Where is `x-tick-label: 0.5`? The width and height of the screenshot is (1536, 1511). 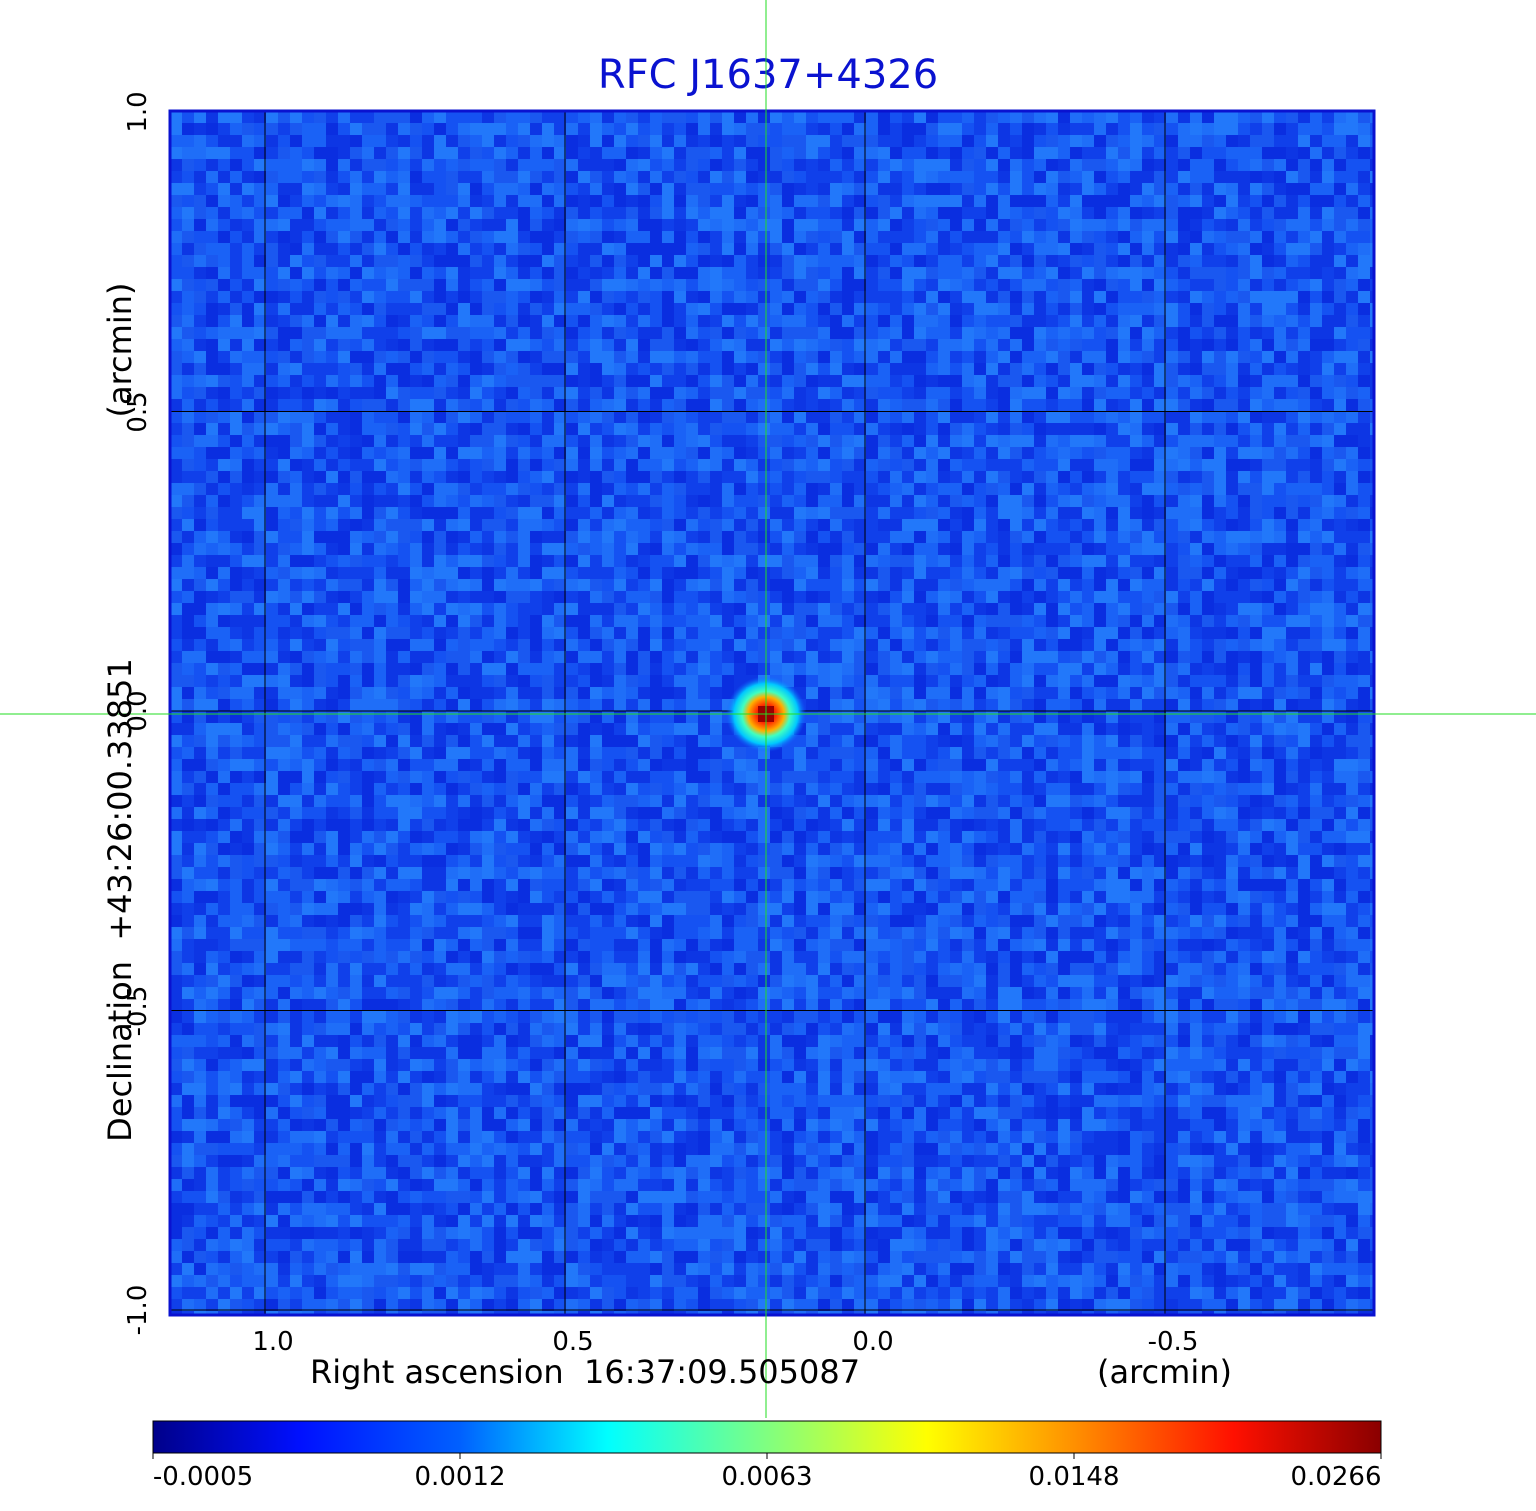 x-tick-label: 0.5 is located at coordinates (573, 1342).